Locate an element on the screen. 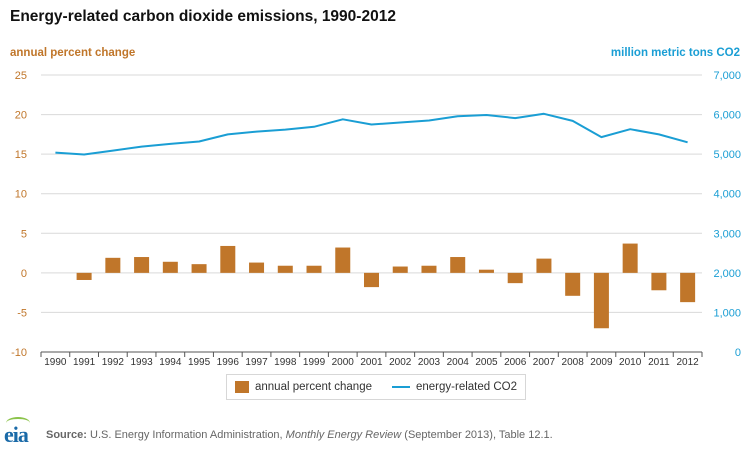 This screenshot has width=750, height=450. x-tick-label: 1991 is located at coordinates (84, 362).